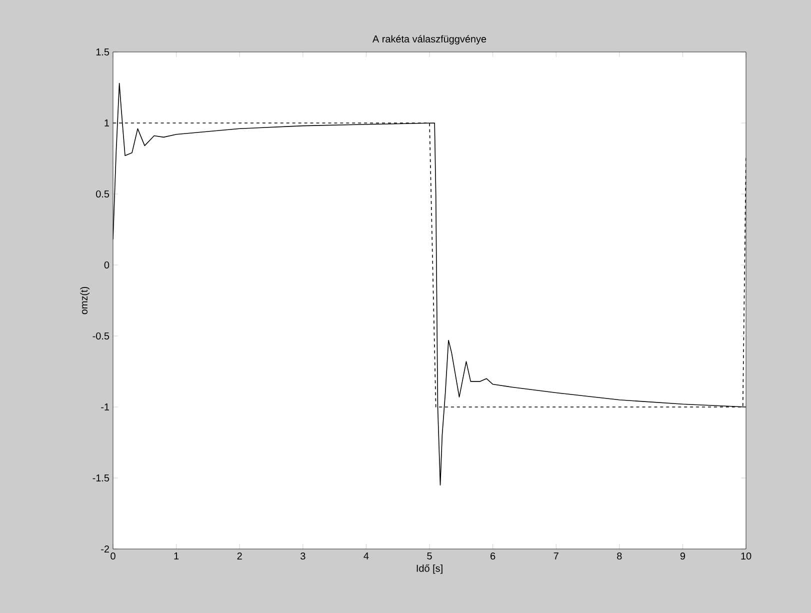  Describe the element at coordinates (103, 194) in the screenshot. I see `y-tick-label: 0.5` at that location.